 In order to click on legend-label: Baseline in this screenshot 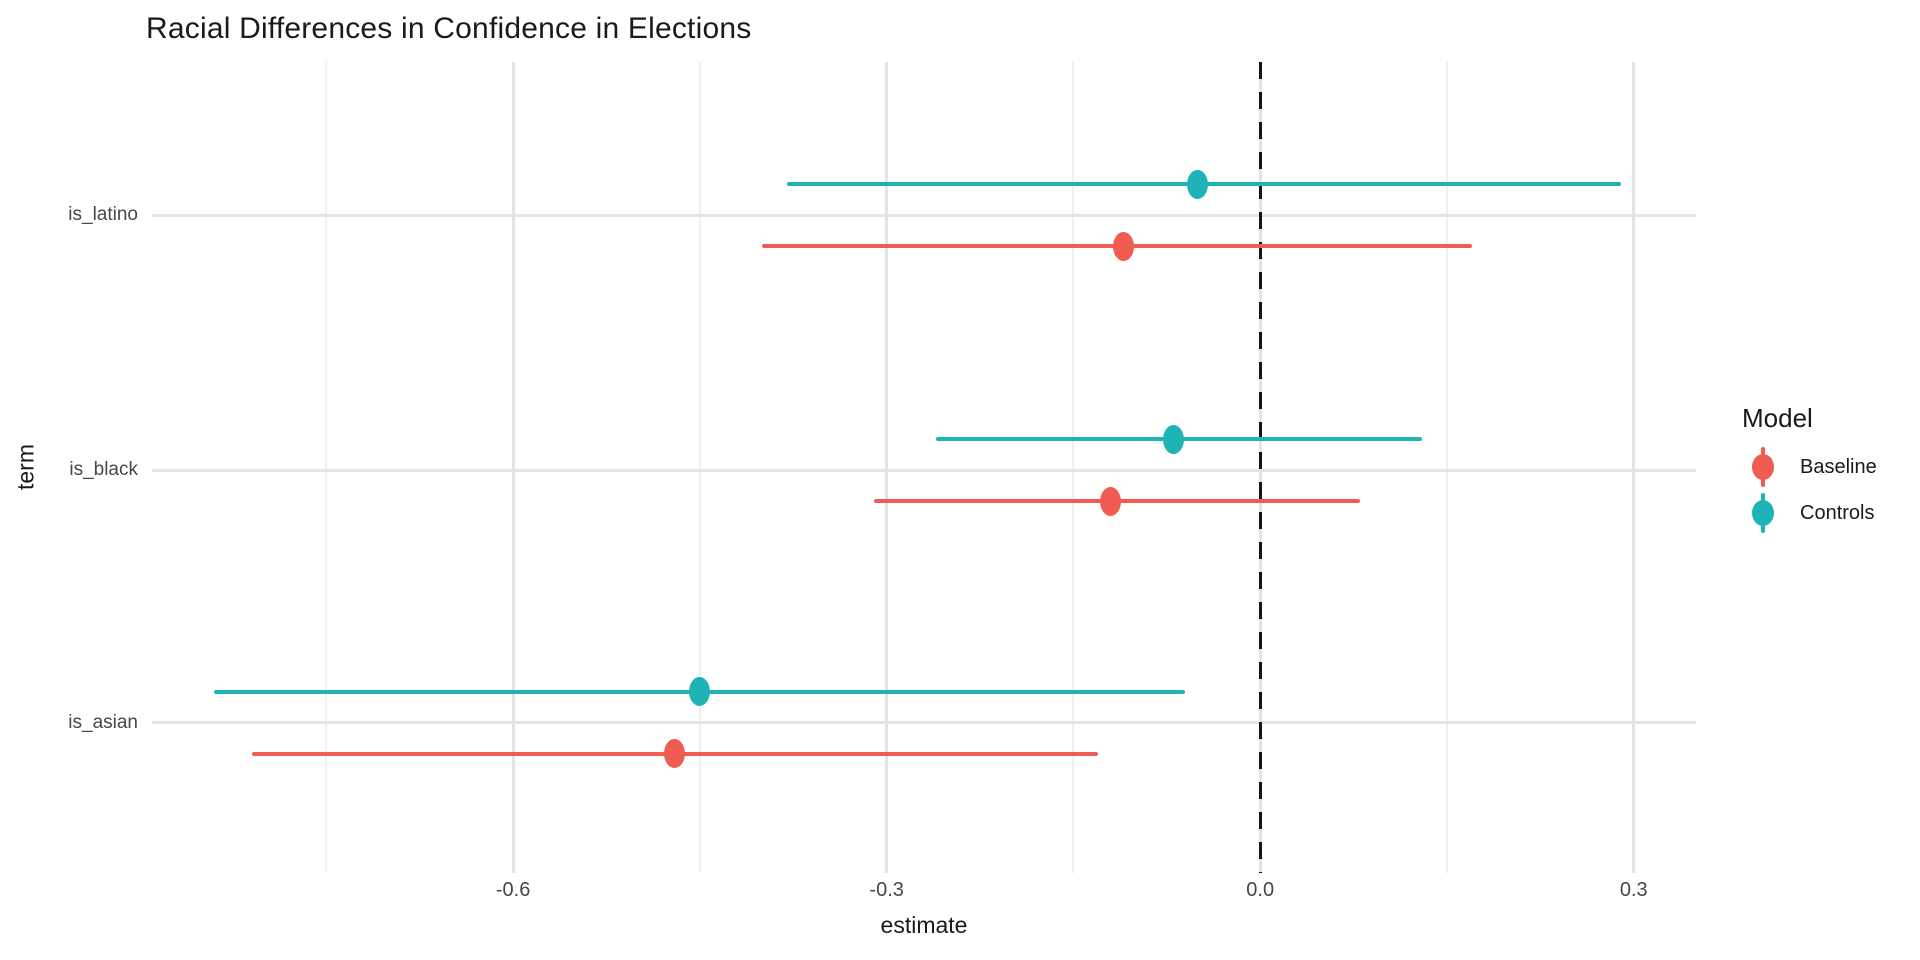, I will do `click(1838, 466)`.